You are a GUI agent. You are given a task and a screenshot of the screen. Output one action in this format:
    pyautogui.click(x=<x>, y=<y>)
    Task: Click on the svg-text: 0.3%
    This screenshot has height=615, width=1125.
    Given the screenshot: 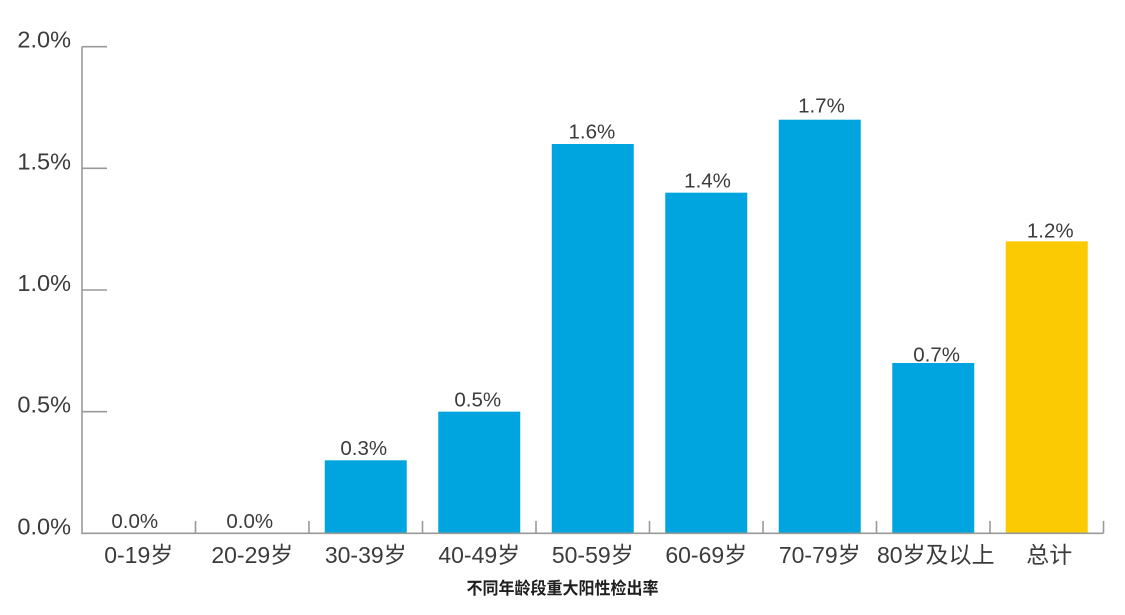 What is the action you would take?
    pyautogui.click(x=363, y=448)
    